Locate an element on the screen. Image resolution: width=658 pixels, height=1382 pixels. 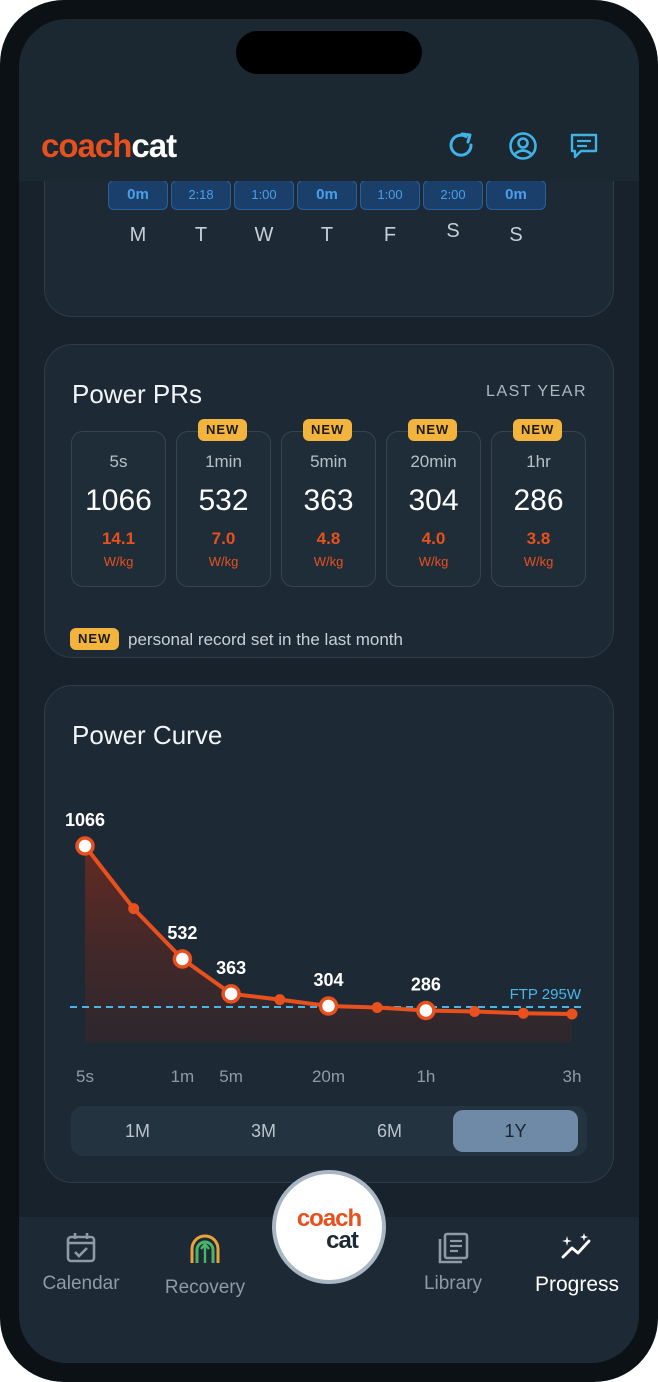
nav-label-calendar: Calendar is located at coordinates (81, 1283).